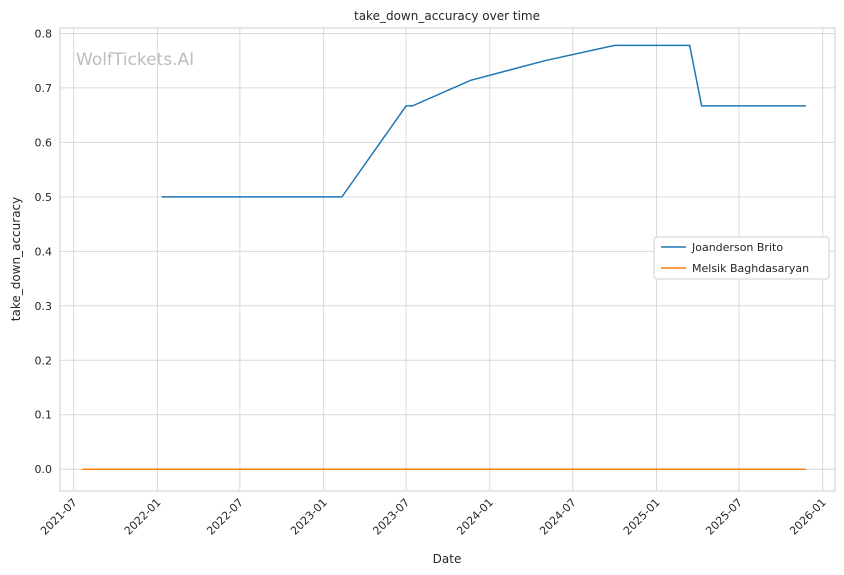  I want to click on x-axis-label: Date, so click(447, 559).